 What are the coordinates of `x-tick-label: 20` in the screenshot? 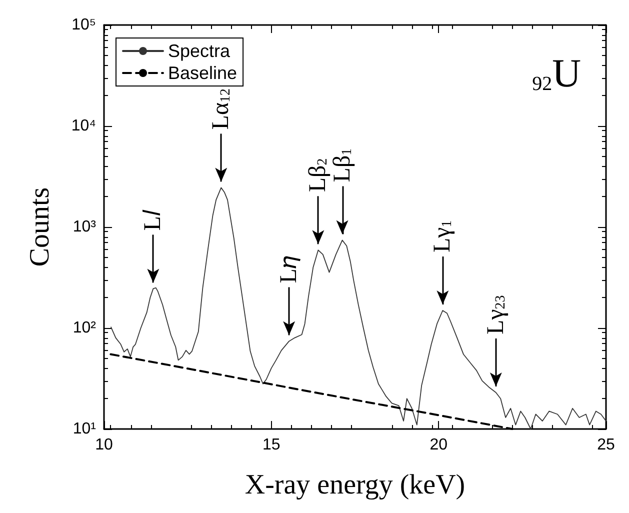 It's located at (439, 445).